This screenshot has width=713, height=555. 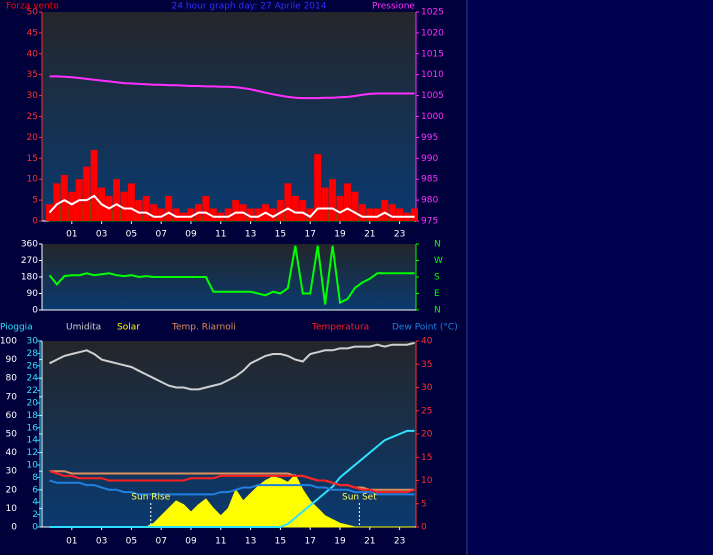 I want to click on x-tick-label: 03, so click(x=101, y=542).